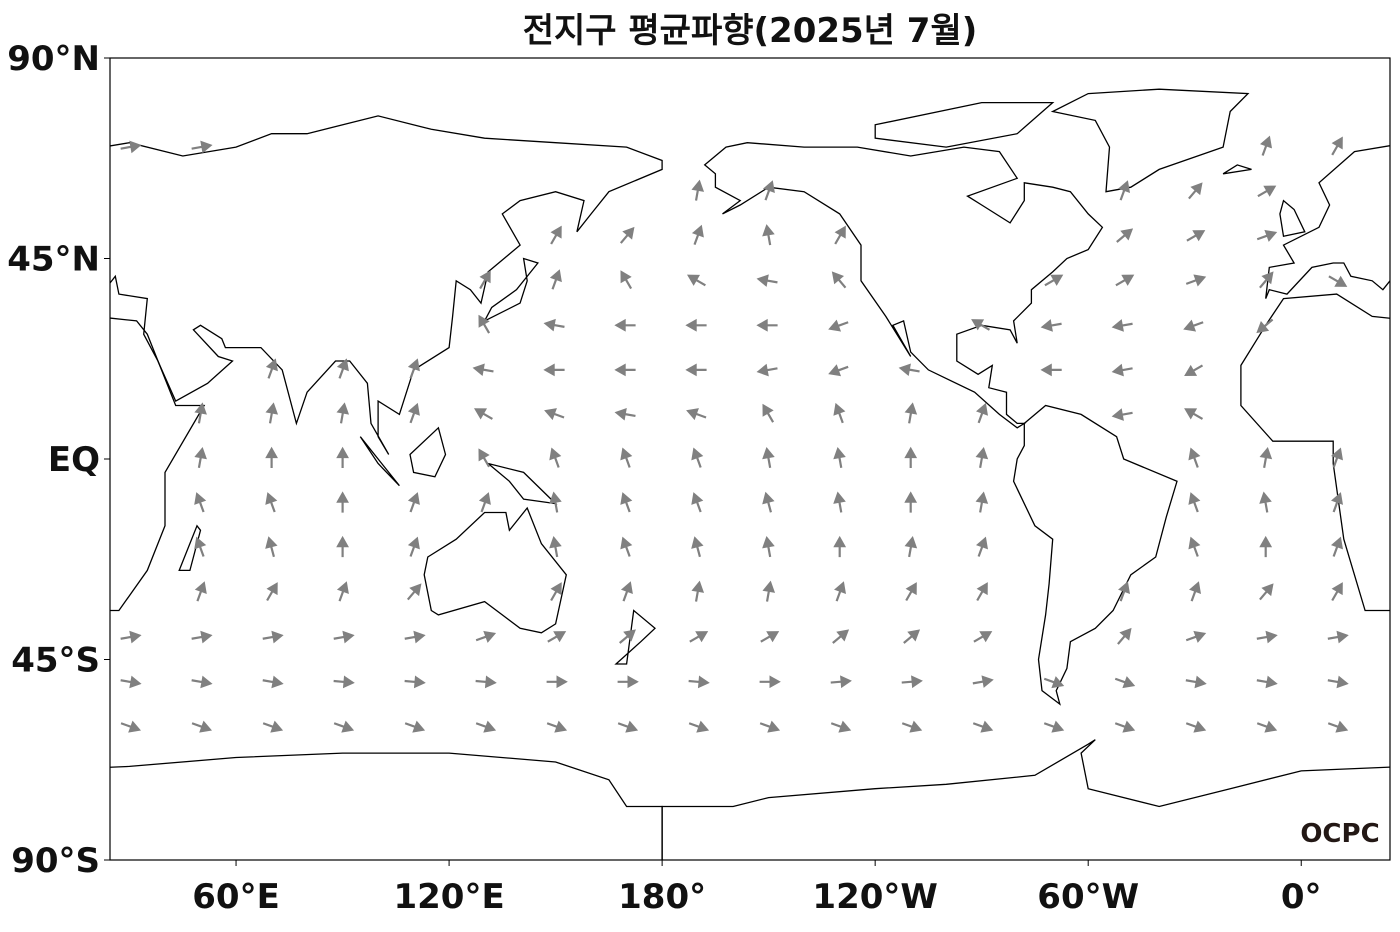  Describe the element at coordinates (662, 897) in the screenshot. I see `lon-tick-label: 180°` at that location.